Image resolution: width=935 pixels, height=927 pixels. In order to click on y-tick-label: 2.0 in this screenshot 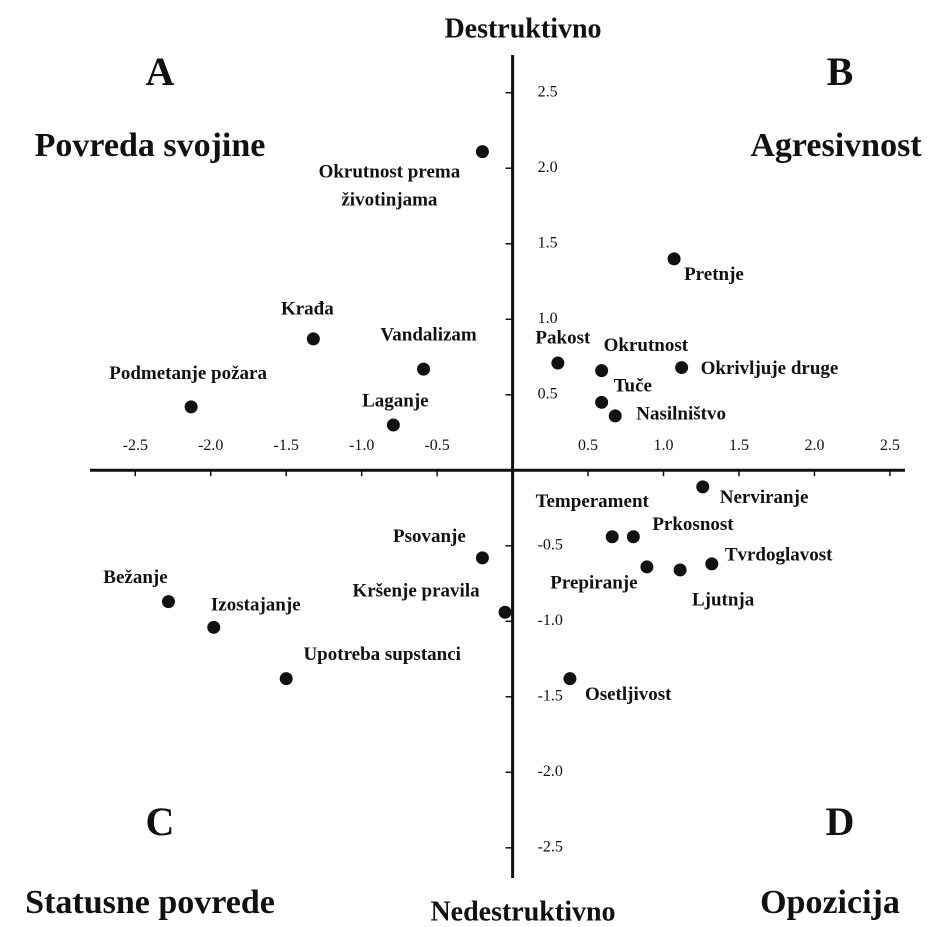, I will do `click(548, 167)`.